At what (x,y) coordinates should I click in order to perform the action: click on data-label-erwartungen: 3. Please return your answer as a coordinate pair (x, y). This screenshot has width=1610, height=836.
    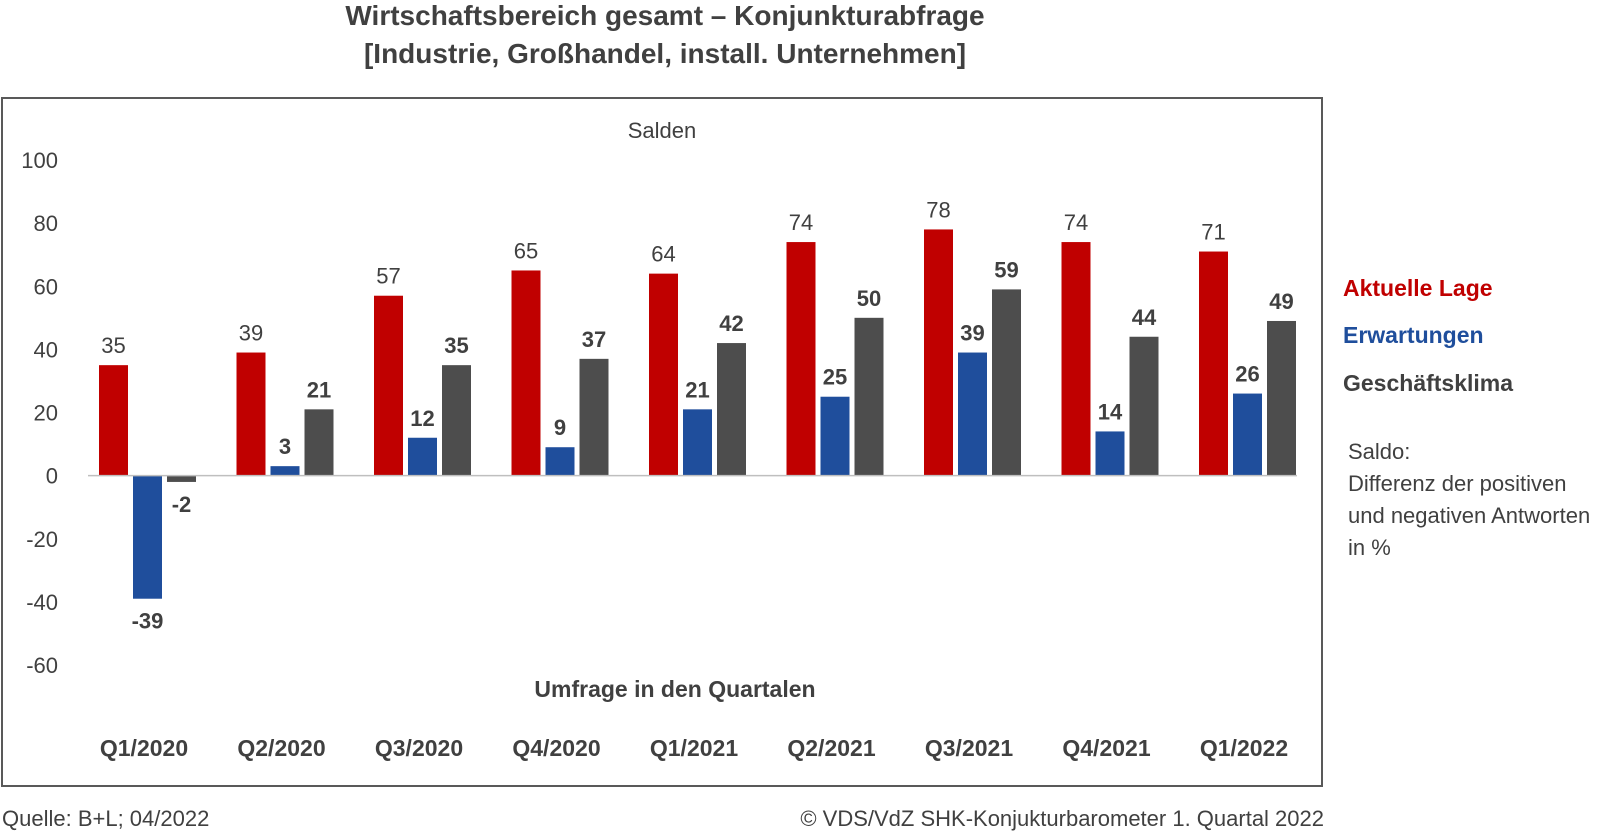
    Looking at the image, I should click on (285, 446).